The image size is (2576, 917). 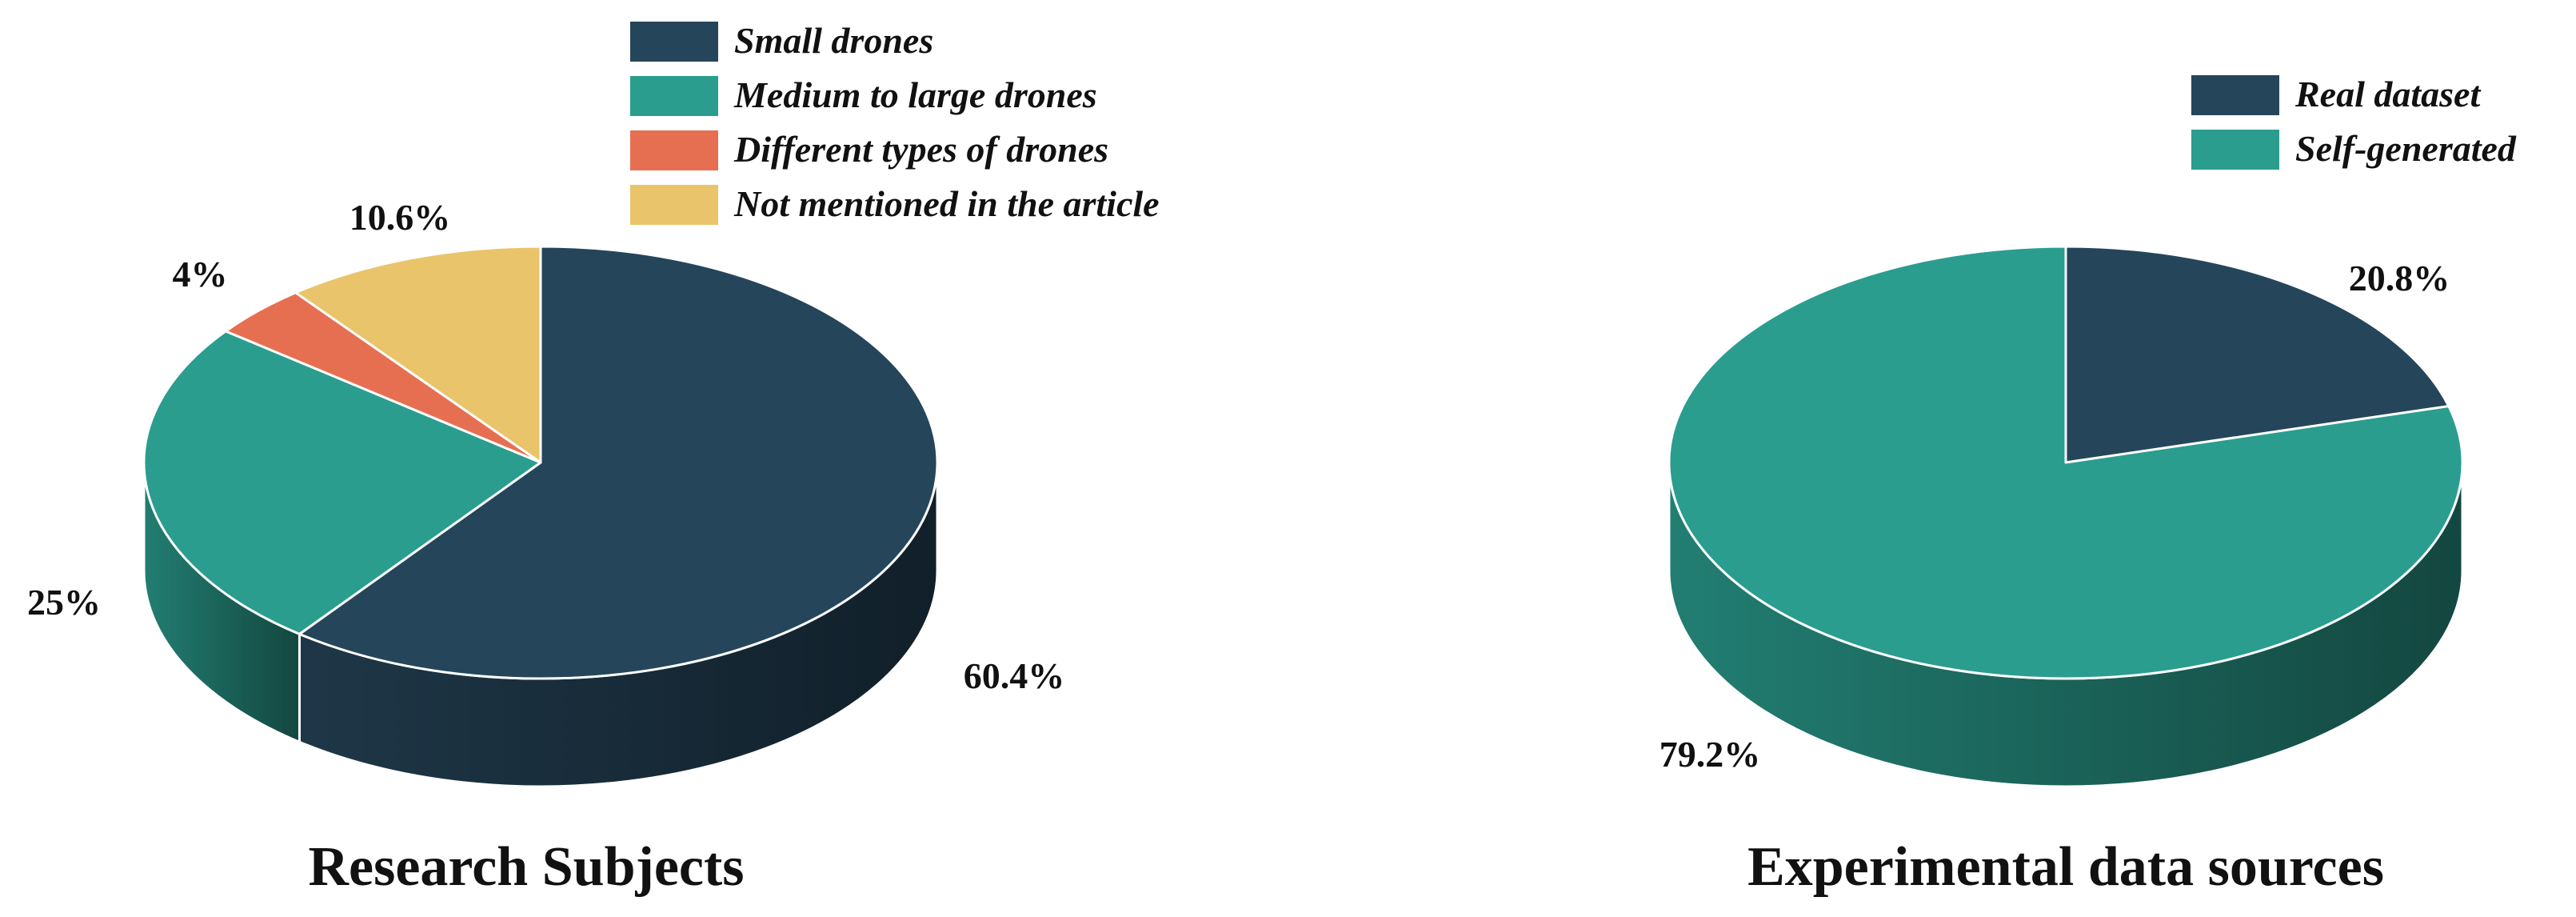 What do you see at coordinates (2257, 354) in the screenshot?
I see `slice-real-dataset` at bounding box center [2257, 354].